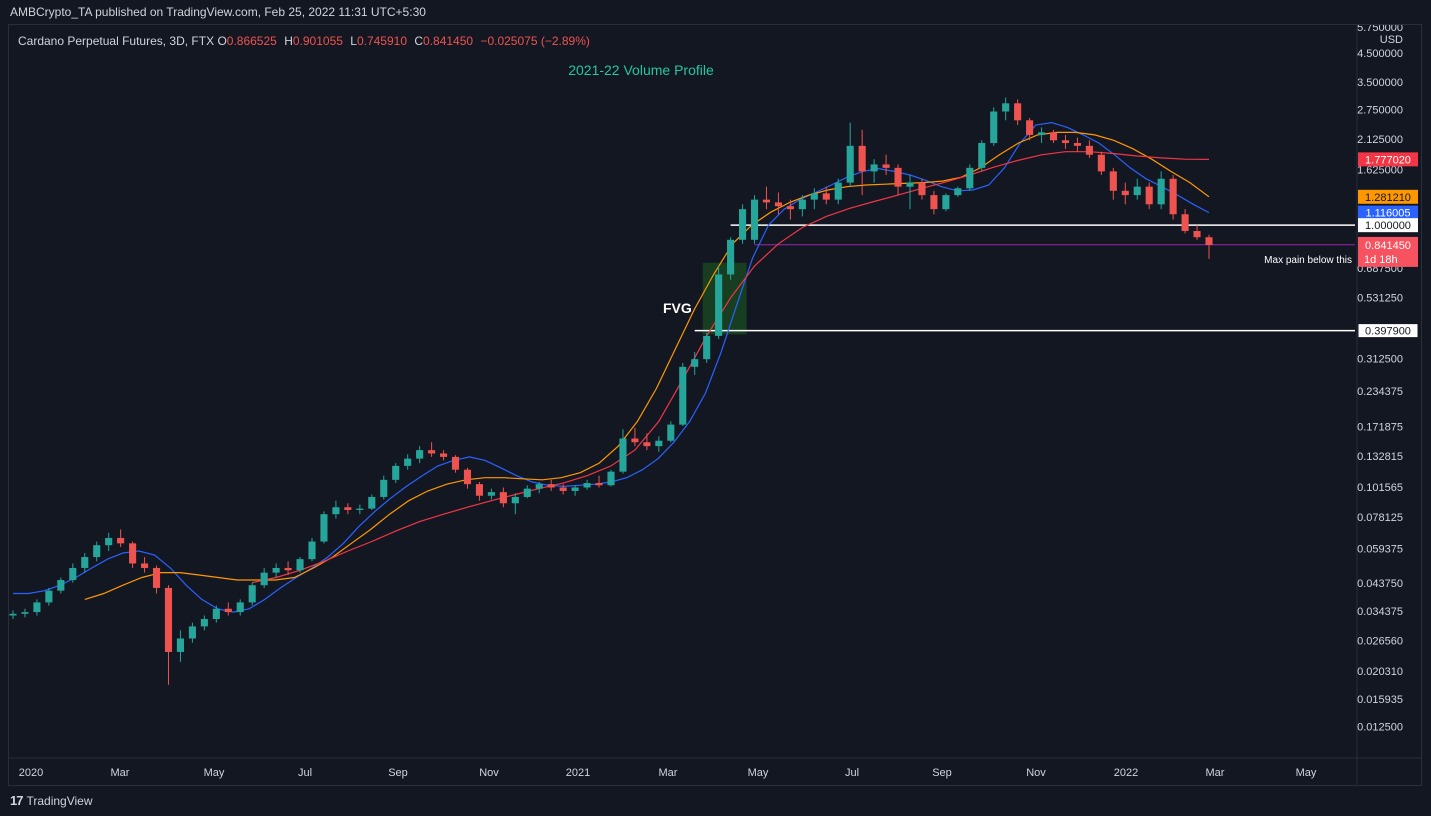  What do you see at coordinates (1380, 428) in the screenshot?
I see `price-tick-label: 0.171875` at bounding box center [1380, 428].